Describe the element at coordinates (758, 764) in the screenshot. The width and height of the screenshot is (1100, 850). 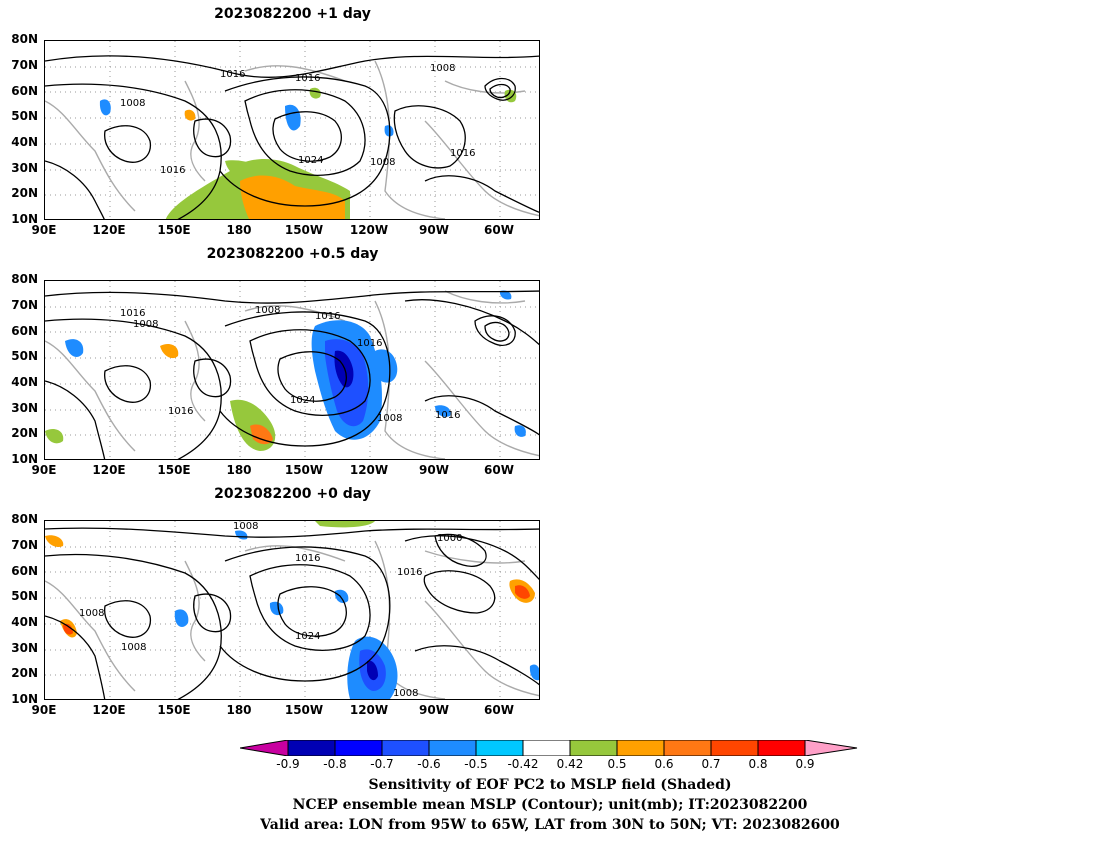
I see `colorbar-label: 0.8` at that location.